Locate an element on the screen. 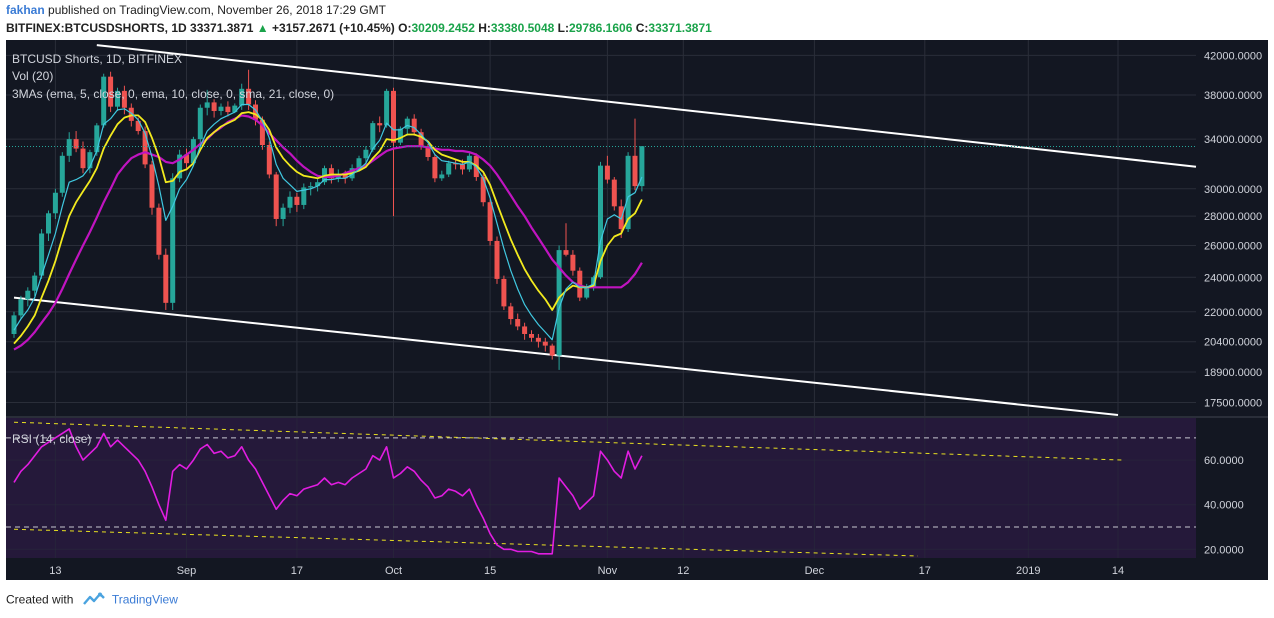  tradingview-logo-icon is located at coordinates (93, 600).